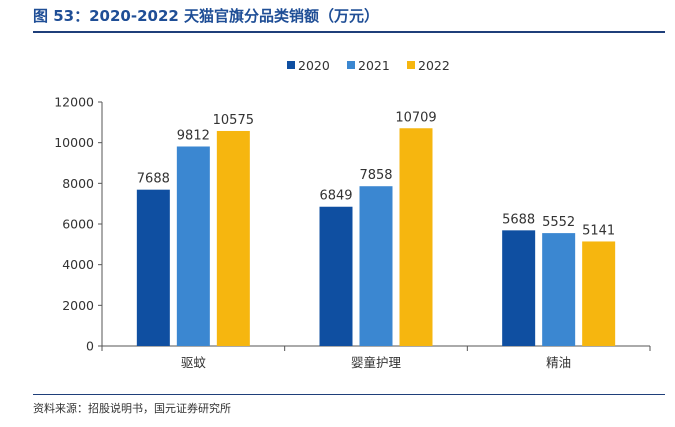 The image size is (675, 427). What do you see at coordinates (78, 183) in the screenshot?
I see `y-tick-label: 8000` at bounding box center [78, 183].